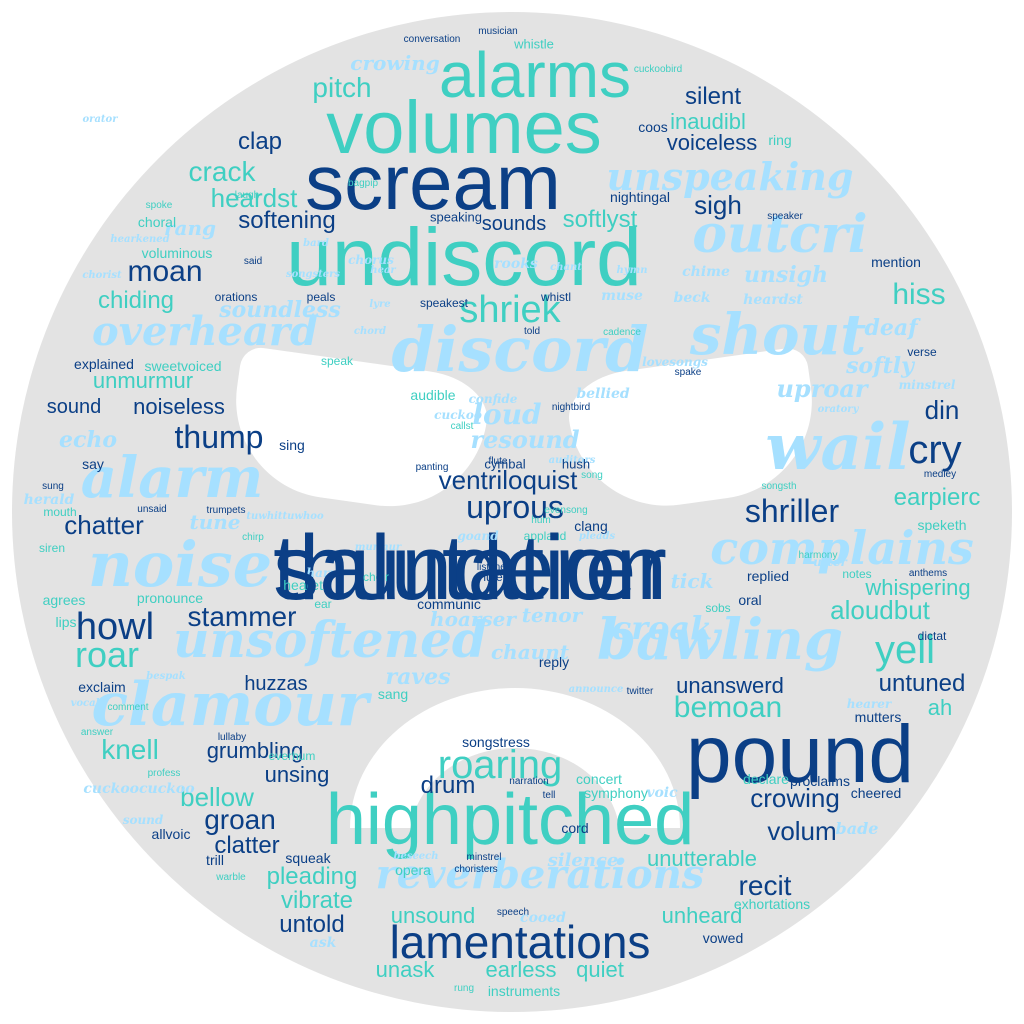 This screenshot has width=1024, height=1024. What do you see at coordinates (456, 217) in the screenshot?
I see `word-speaking: speaking` at bounding box center [456, 217].